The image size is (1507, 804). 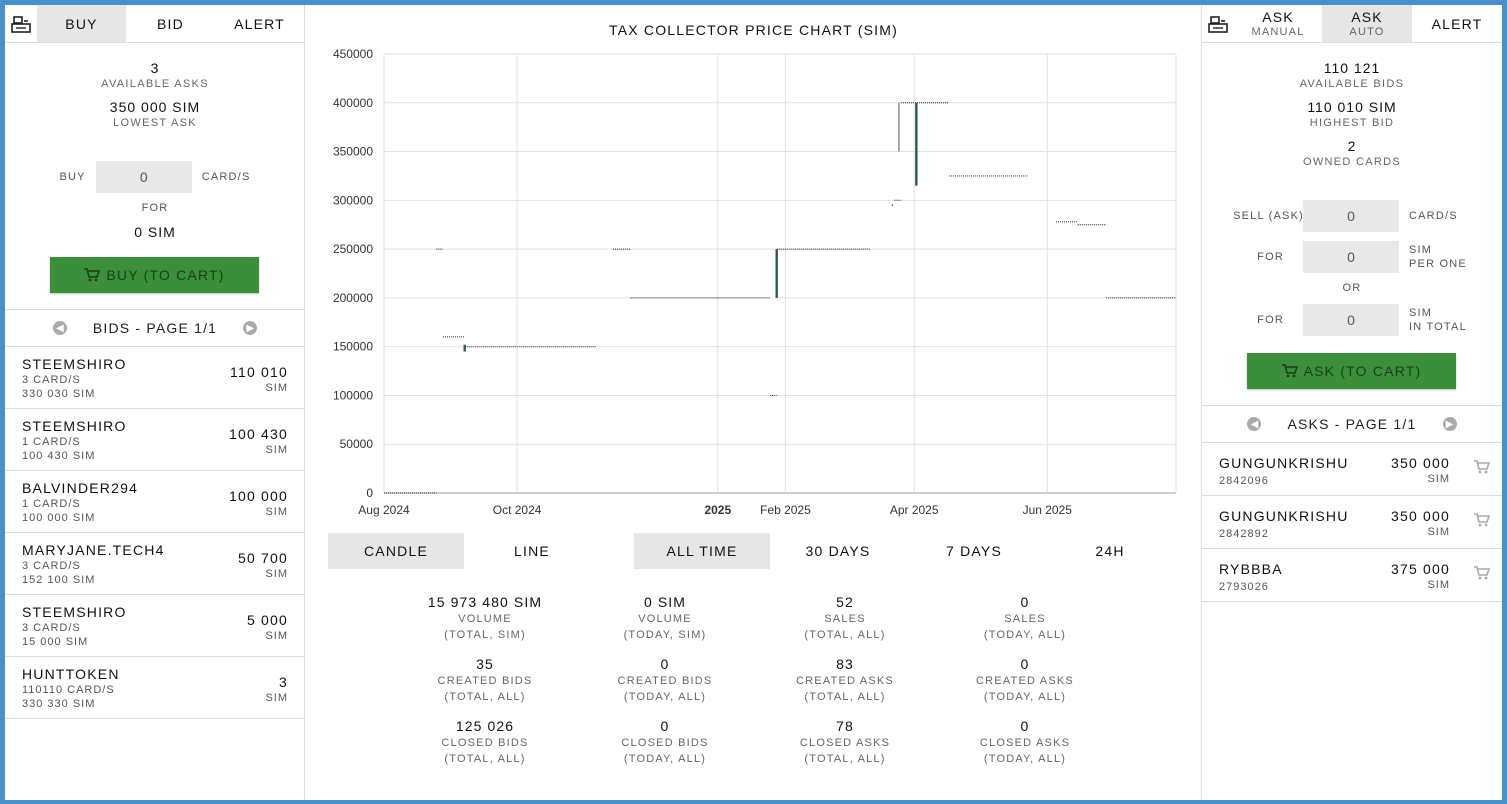 What do you see at coordinates (267, 620) in the screenshot?
I see `bid-price: 5 000` at bounding box center [267, 620].